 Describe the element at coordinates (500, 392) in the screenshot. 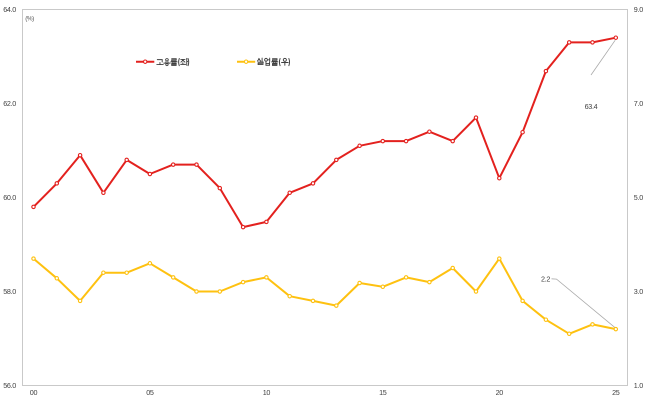

I see `svg-text: 20` at that location.